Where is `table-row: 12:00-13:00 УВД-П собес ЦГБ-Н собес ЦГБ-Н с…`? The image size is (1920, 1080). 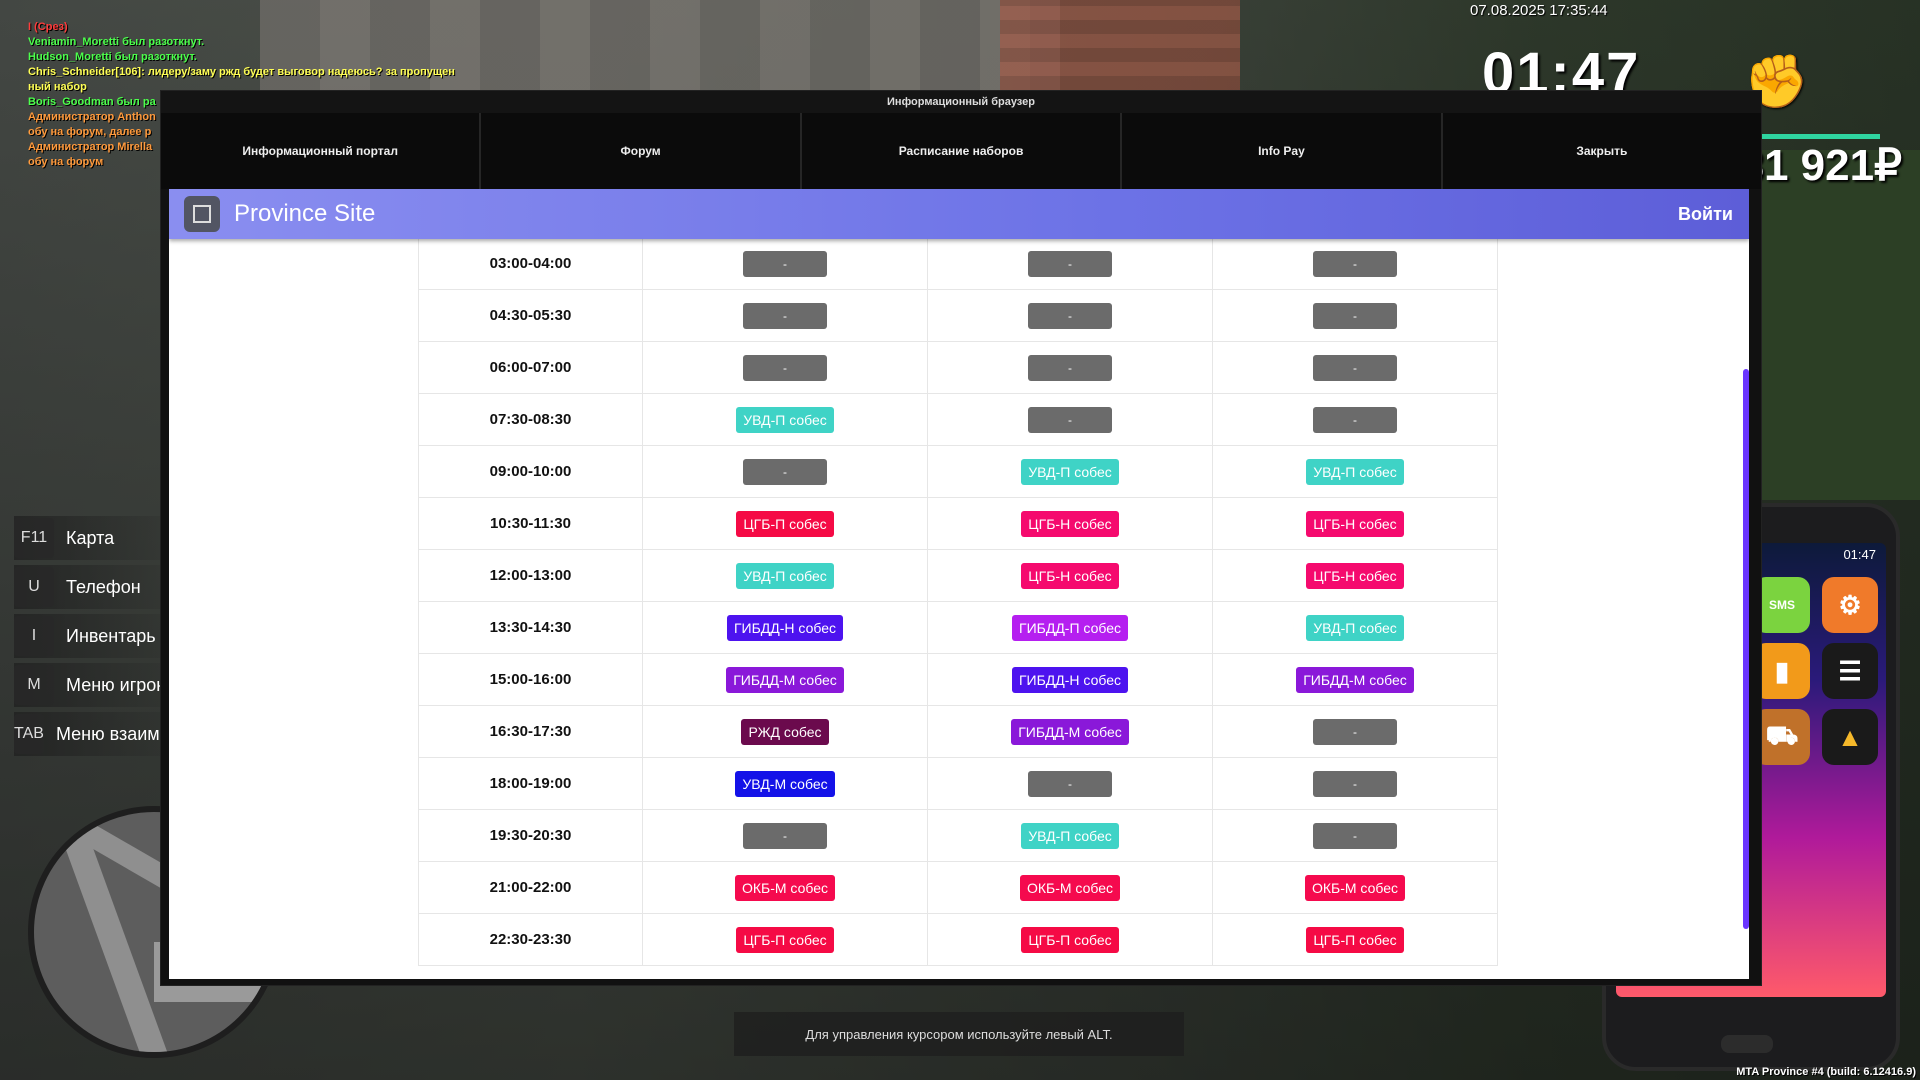 table-row: 12:00-13:00 УВД-П собес ЦГБ-Н собес ЦГБ-Н с… is located at coordinates (958, 575).